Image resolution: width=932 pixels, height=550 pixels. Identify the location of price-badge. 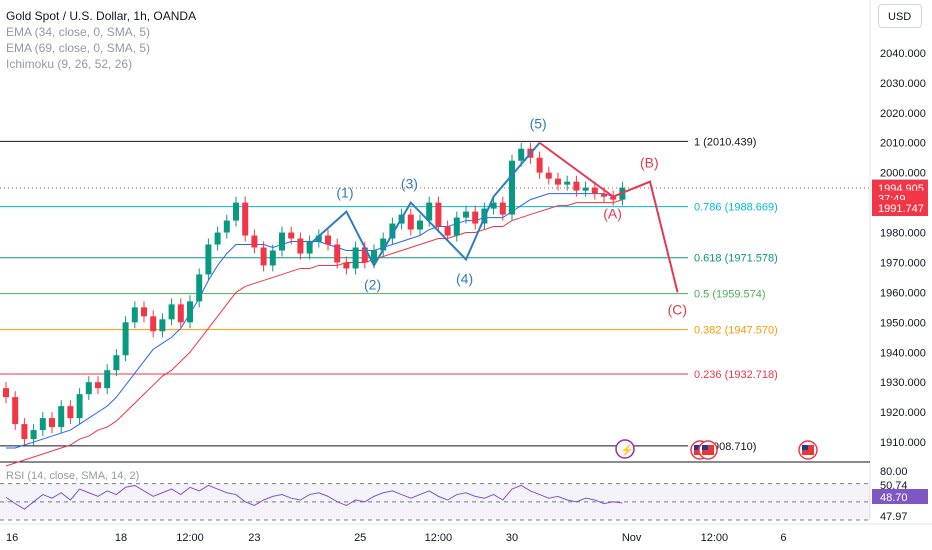
(900, 207).